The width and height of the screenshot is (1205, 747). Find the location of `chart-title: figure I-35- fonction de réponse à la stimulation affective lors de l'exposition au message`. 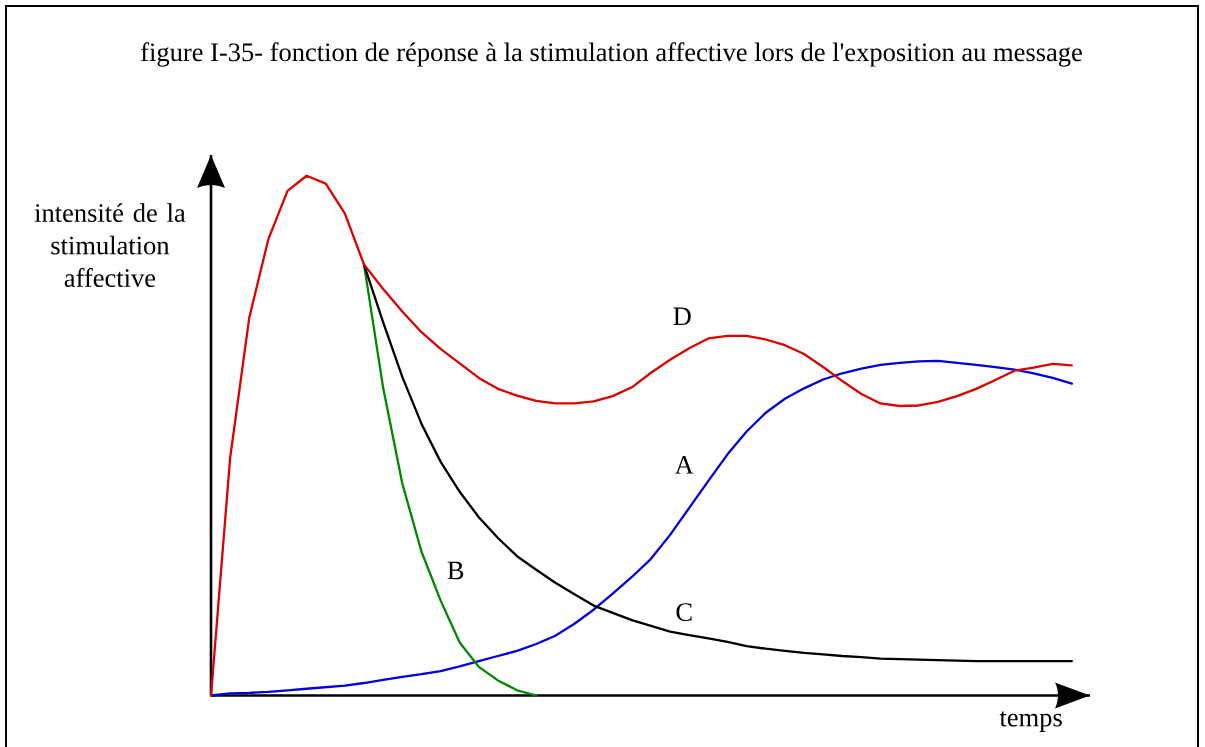

chart-title: figure I-35- fonction de réponse à la stimulation affective lors de l'exposition au message is located at coordinates (611, 54).